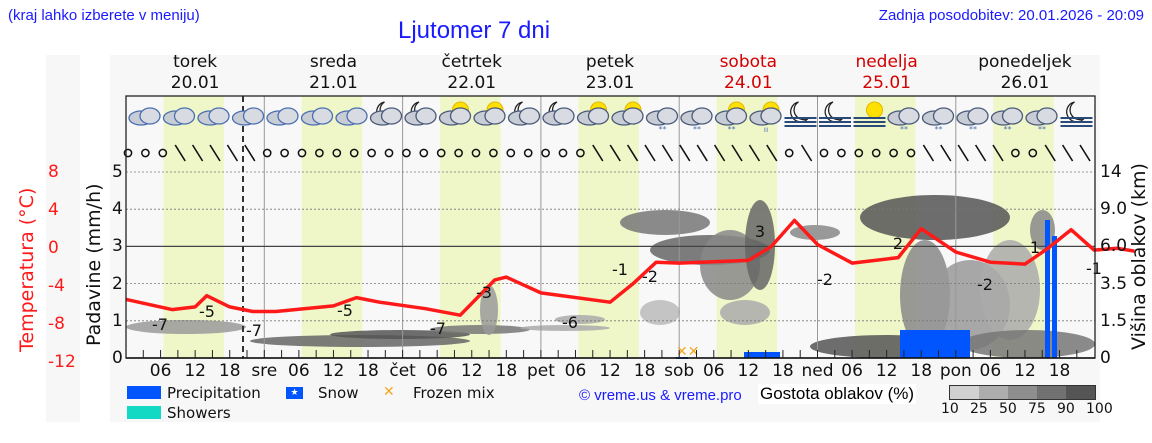 This screenshot has width=1152, height=443. What do you see at coordinates (294, 393) in the screenshot?
I see `snow-icon: ★` at bounding box center [294, 393].